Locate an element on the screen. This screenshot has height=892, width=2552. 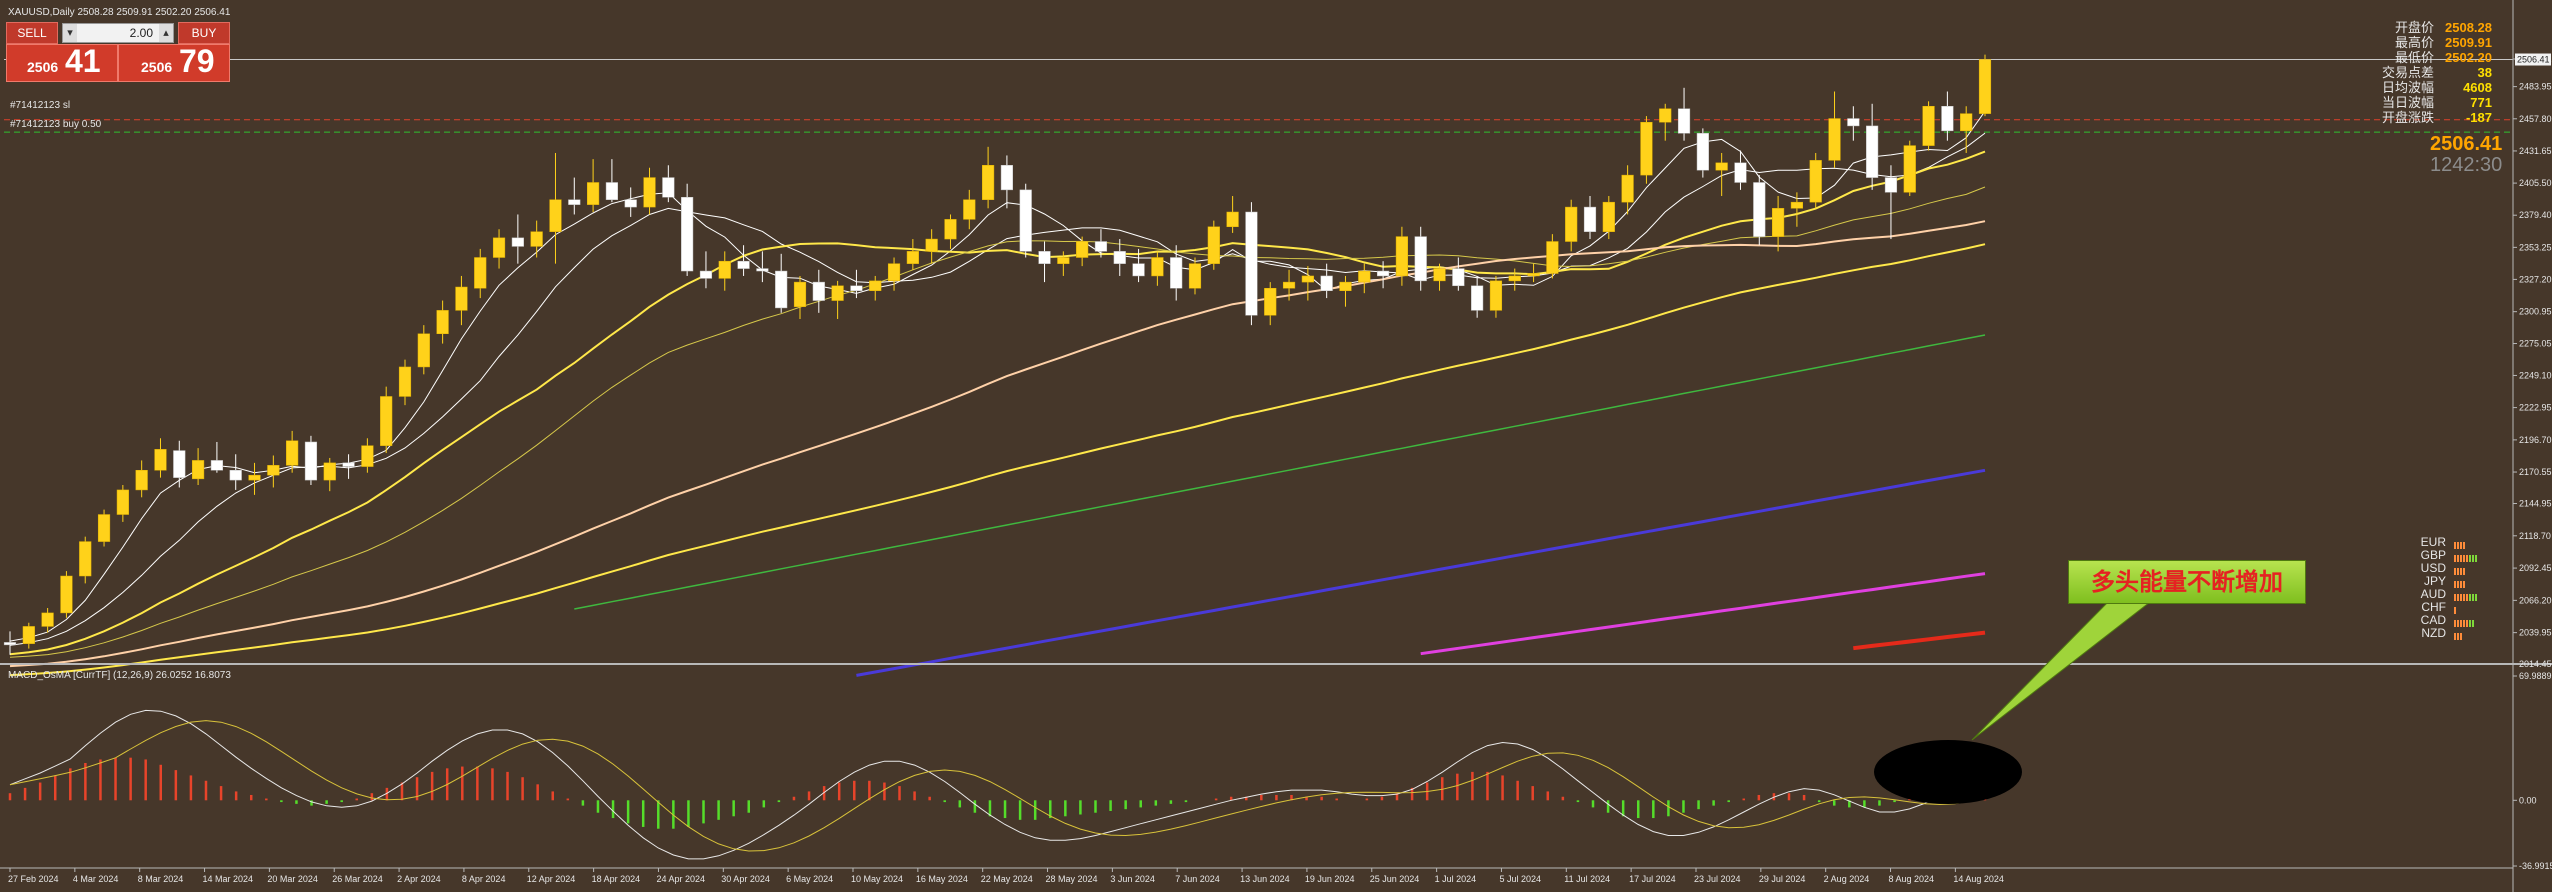
x-tick-label: 26 Mar 2024 is located at coordinates (357, 879).